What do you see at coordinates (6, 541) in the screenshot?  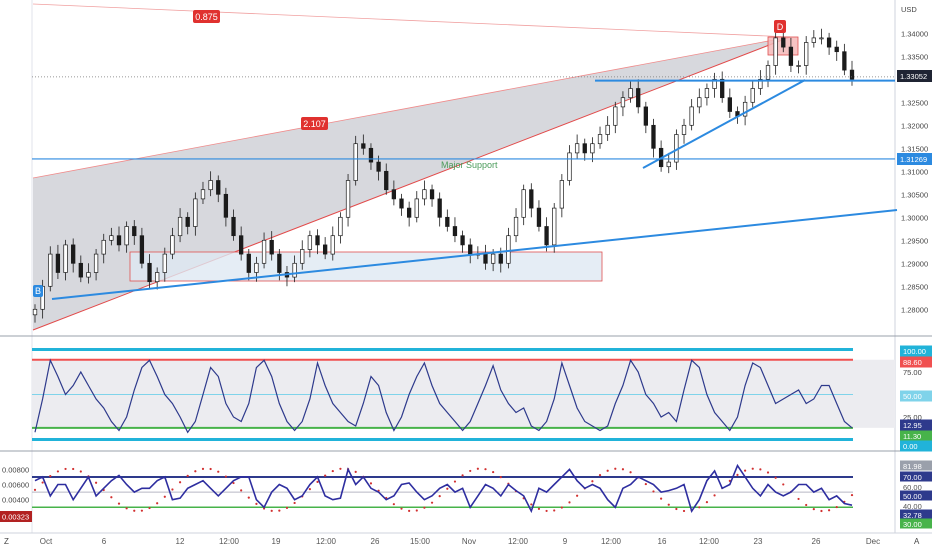 I see `axis-mode-left-button: Z` at bounding box center [6, 541].